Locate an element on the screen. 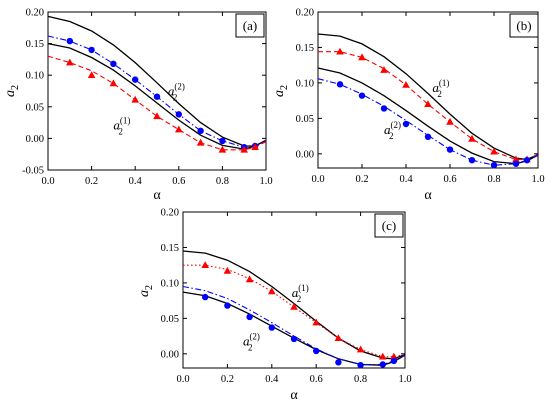 The width and height of the screenshot is (550, 411). y-tick-label: -0.05 is located at coordinates (33, 171).